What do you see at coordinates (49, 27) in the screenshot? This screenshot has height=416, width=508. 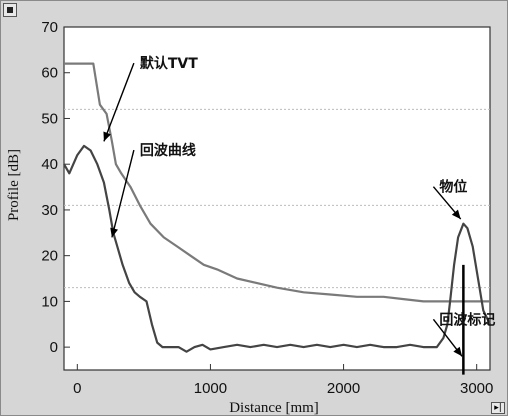 I see `y-tick-label-70: 70` at bounding box center [49, 27].